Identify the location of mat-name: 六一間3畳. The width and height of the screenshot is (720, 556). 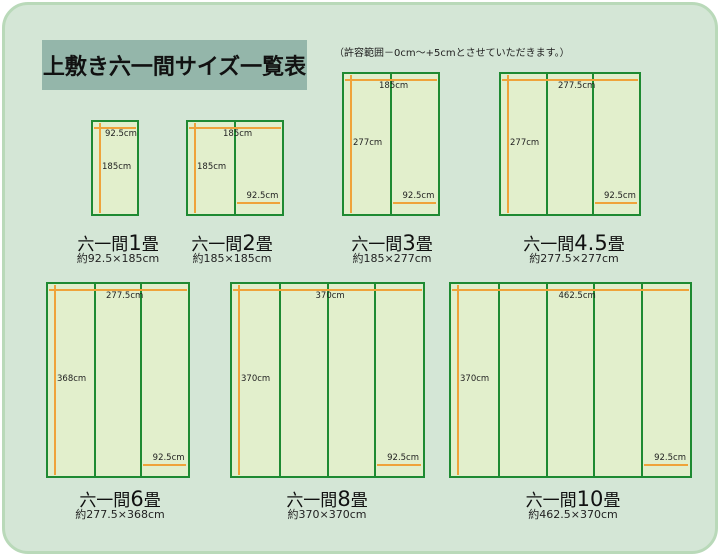
(391, 242).